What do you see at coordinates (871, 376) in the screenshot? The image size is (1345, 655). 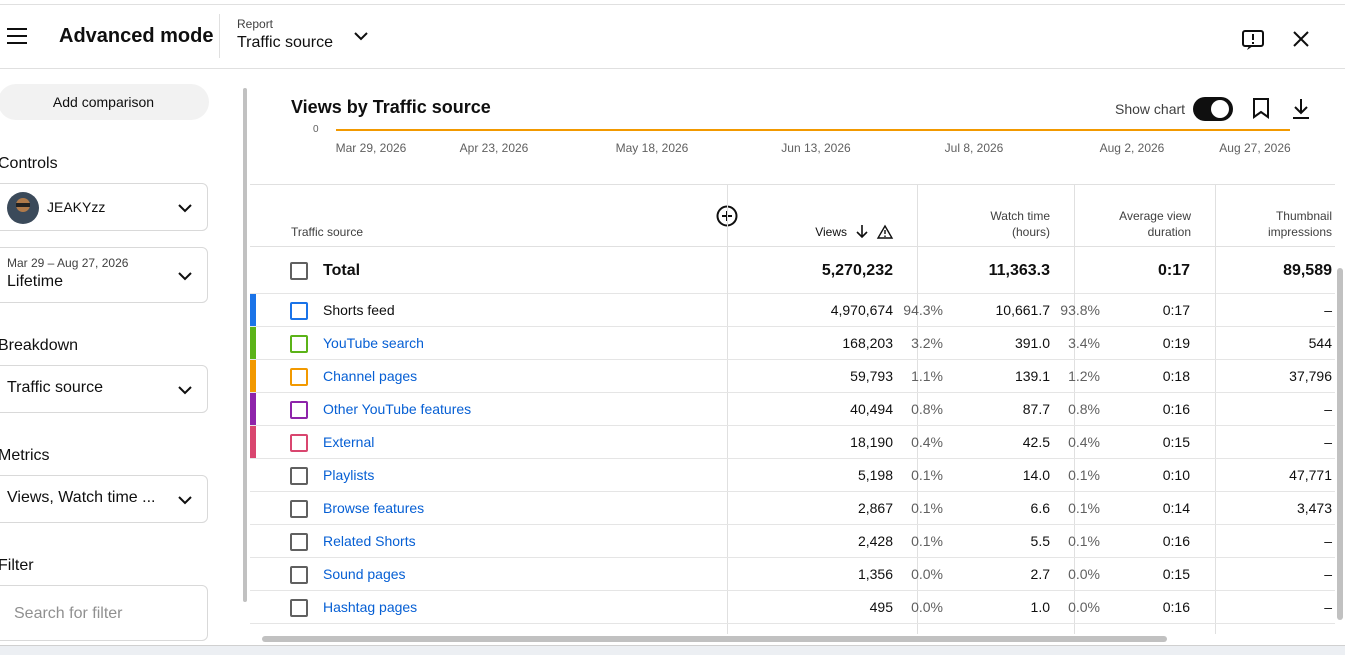 I see `value: 59,793` at bounding box center [871, 376].